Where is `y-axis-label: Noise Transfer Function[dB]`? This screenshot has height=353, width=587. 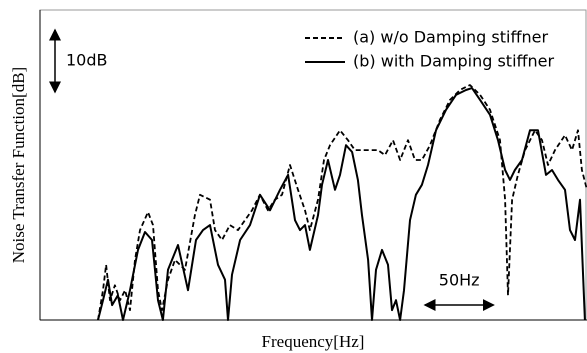 y-axis-label: Noise Transfer Function[dB] is located at coordinates (18, 165).